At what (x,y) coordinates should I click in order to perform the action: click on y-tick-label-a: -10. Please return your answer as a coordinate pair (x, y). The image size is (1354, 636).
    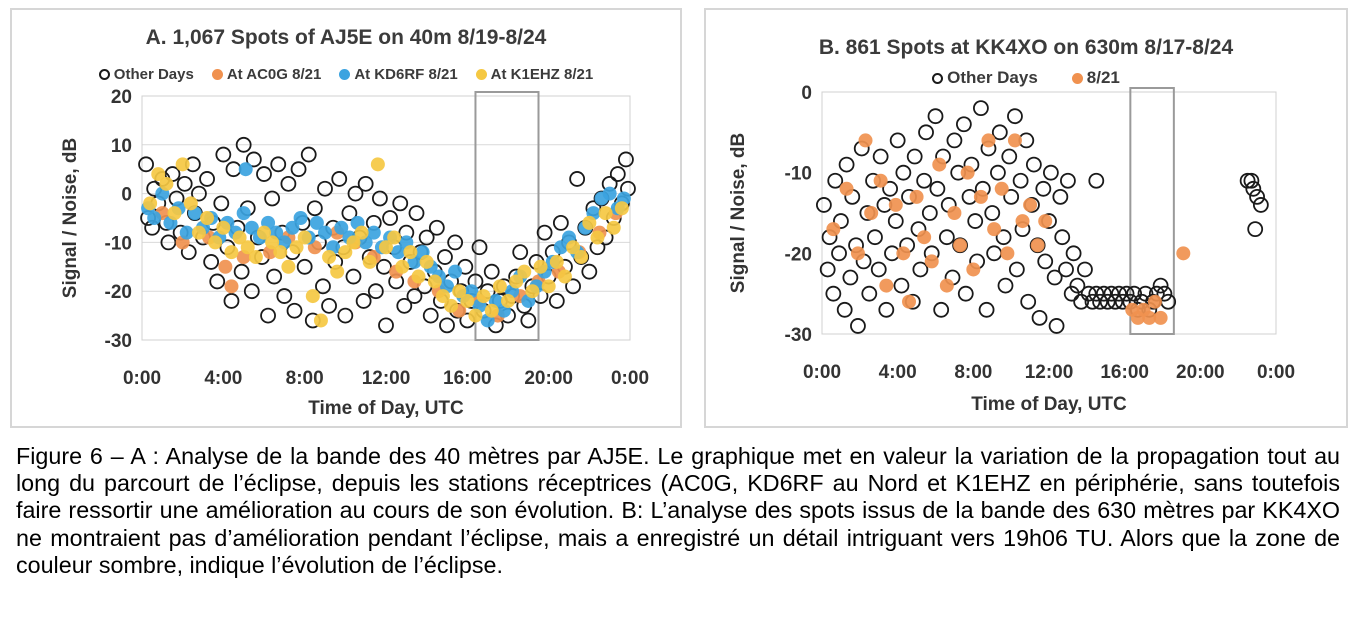
    Looking at the image, I should click on (118, 243).